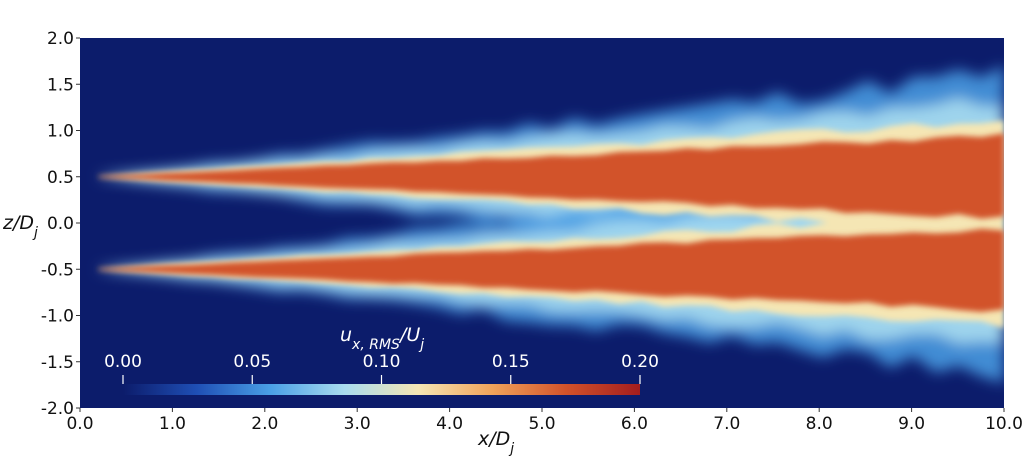 The width and height of the screenshot is (1033, 472). I want to click on y-tick-2.0: 2.0, so click(63, 39).